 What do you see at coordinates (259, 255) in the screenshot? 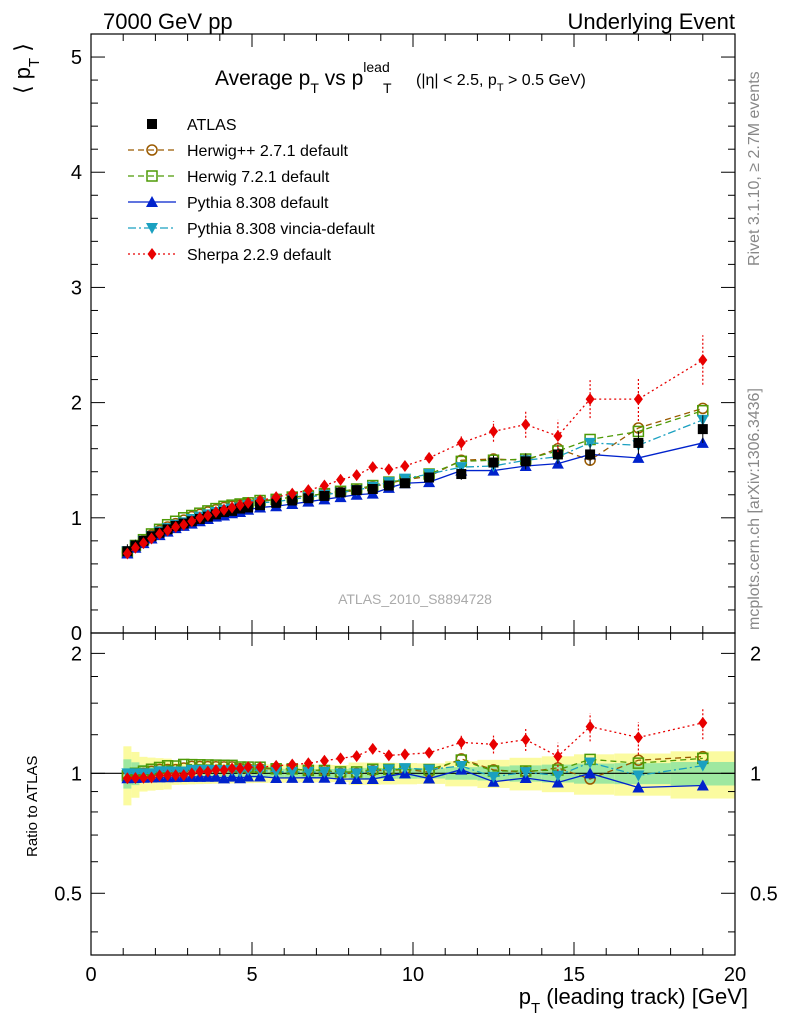
I see `legend-label: Sherpa 2.2.9 default` at bounding box center [259, 255].